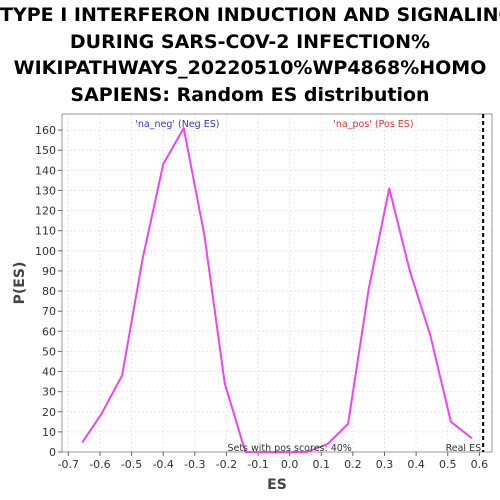  I want to click on x-tick-label: 0.4, so click(416, 464).